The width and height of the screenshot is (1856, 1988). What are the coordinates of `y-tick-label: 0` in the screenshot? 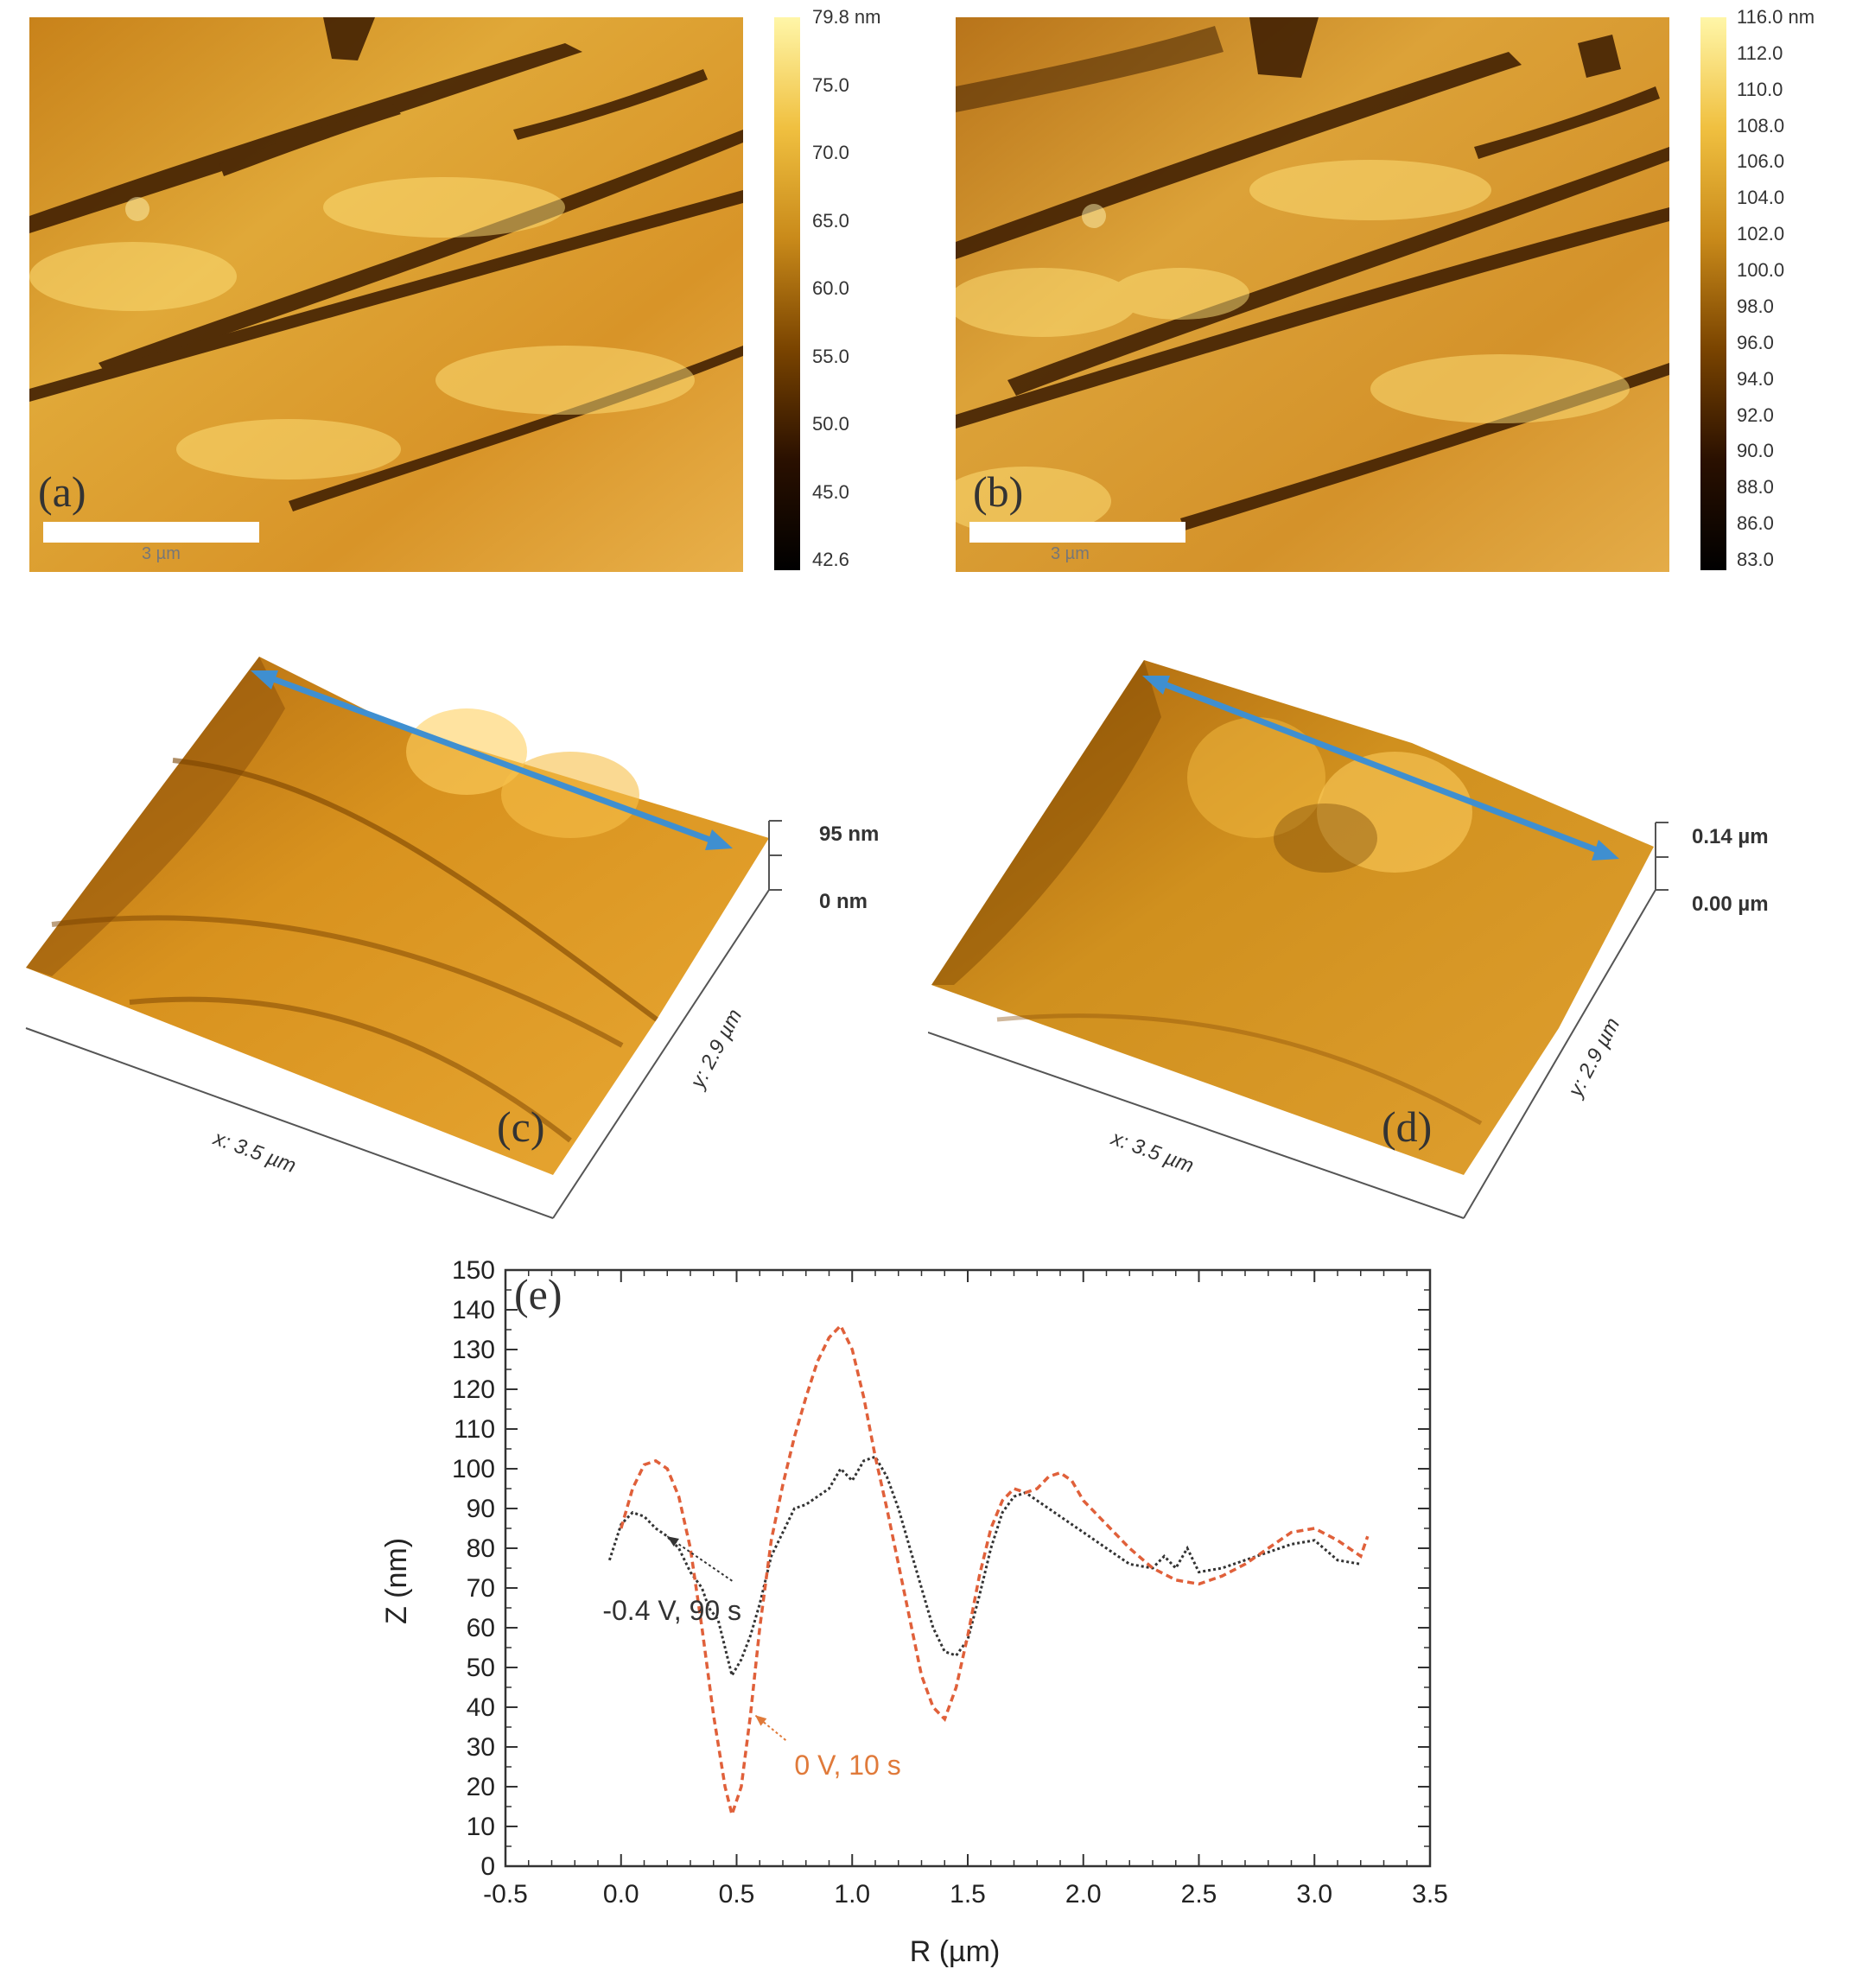 It's located at (487, 1866).